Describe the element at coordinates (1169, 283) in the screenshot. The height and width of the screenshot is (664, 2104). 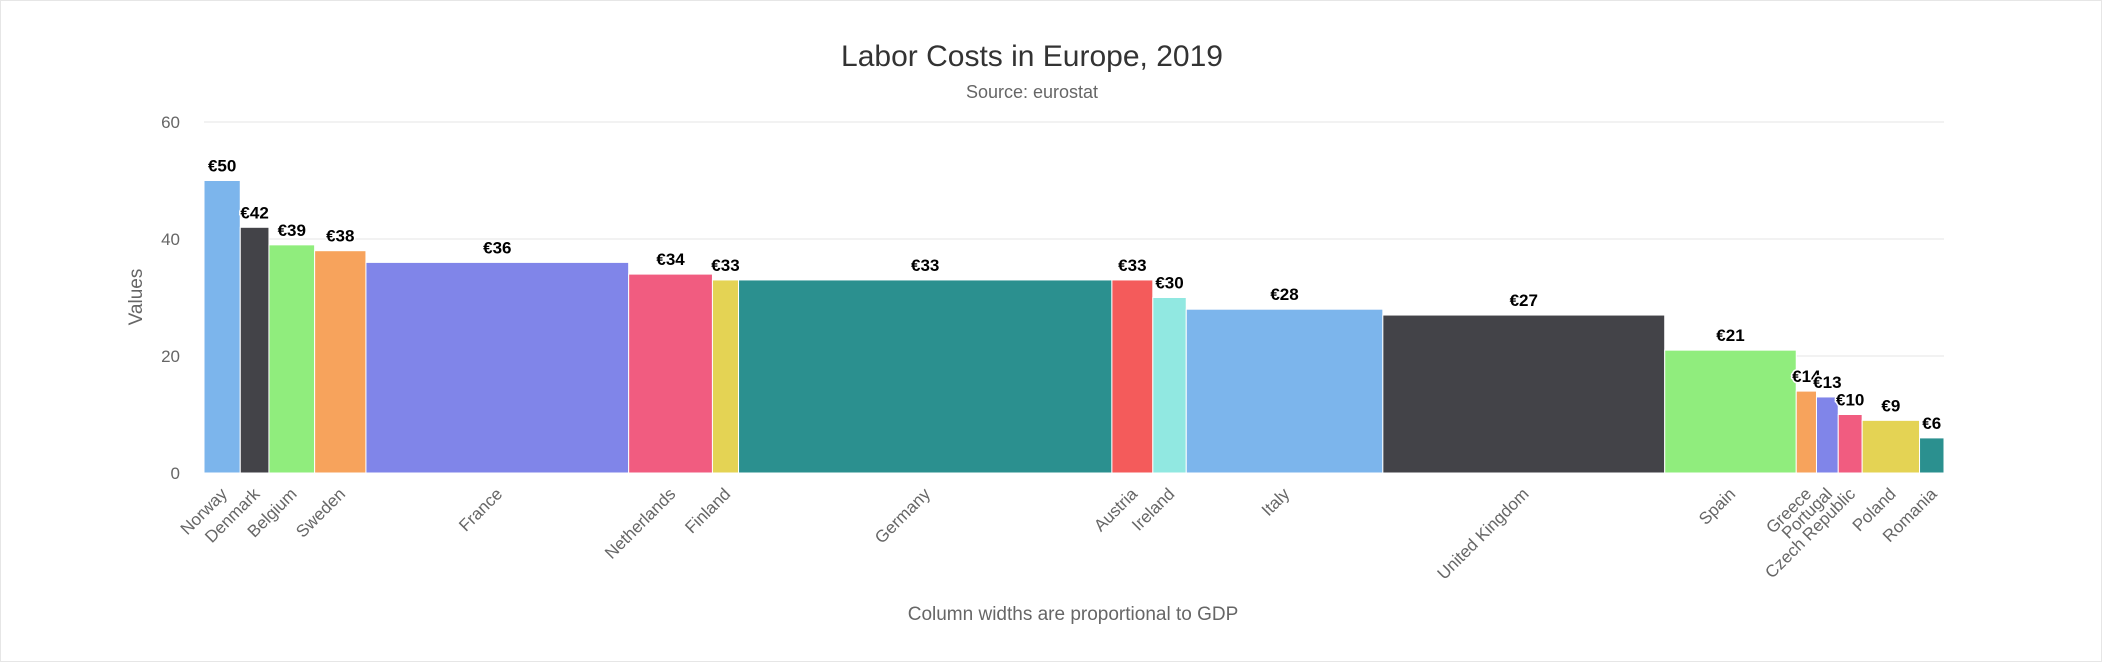
I see `data-label: €30` at that location.